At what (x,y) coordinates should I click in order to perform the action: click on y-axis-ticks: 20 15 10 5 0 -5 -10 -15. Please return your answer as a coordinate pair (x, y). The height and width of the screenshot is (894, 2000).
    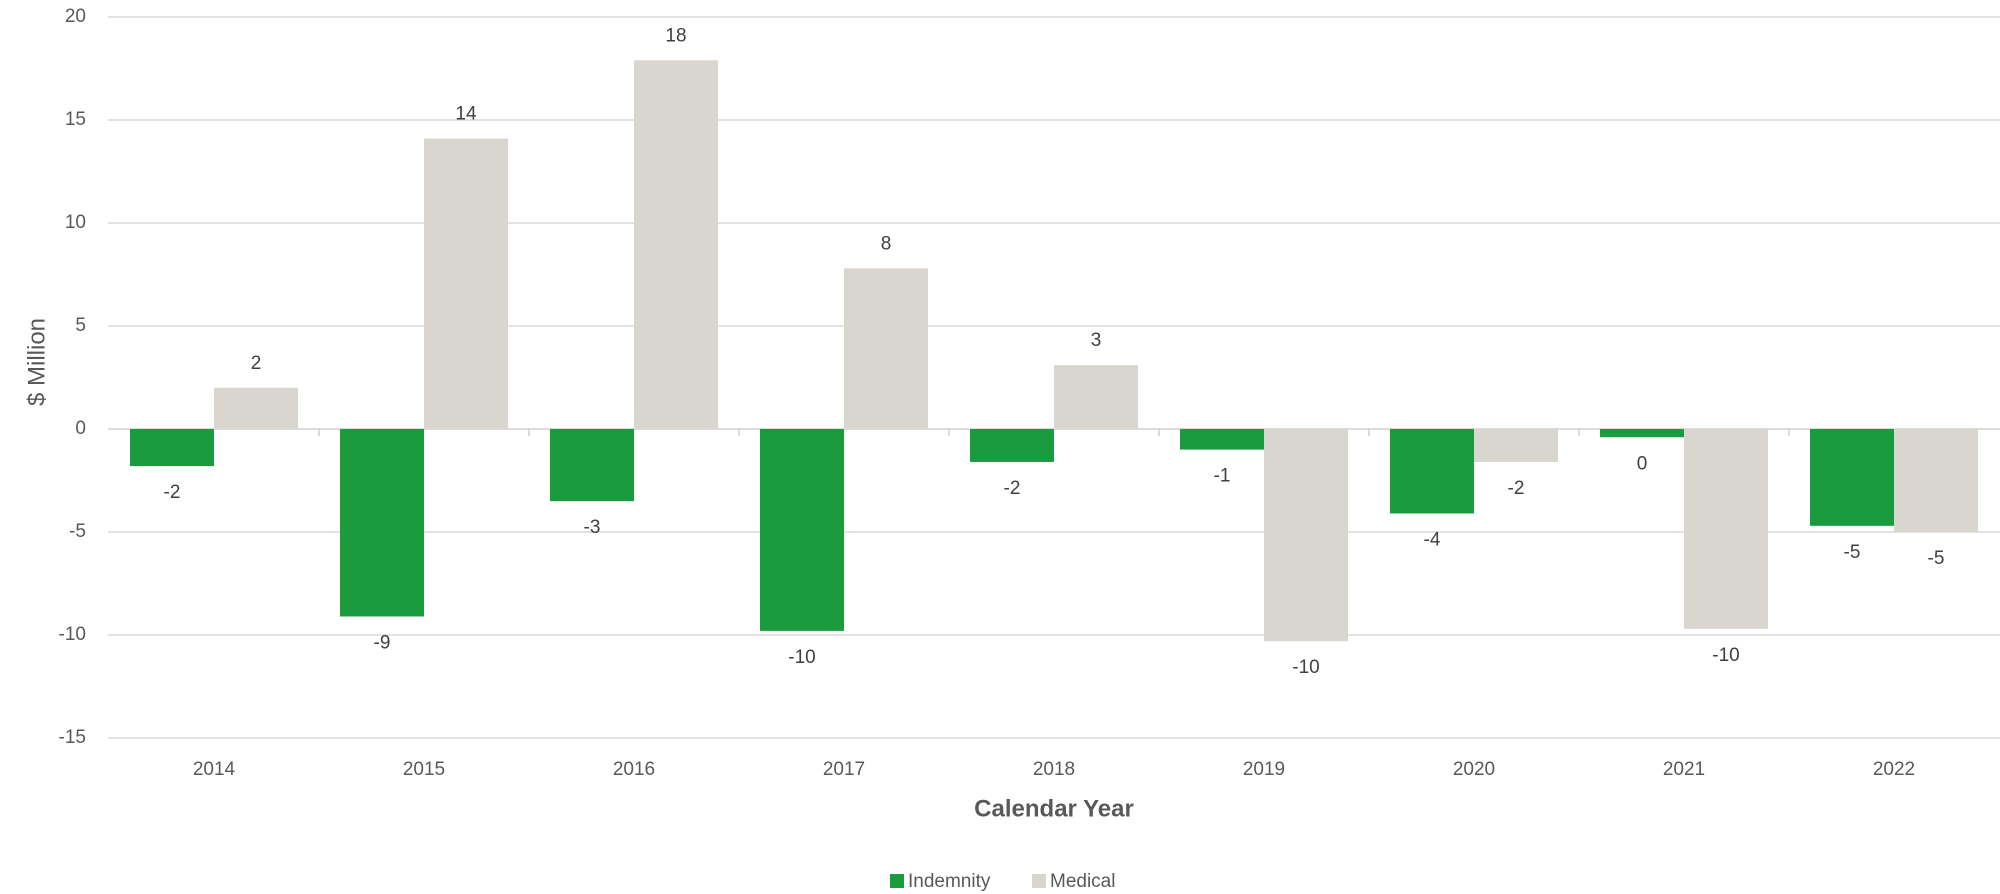
    Looking at the image, I should click on (72, 377).